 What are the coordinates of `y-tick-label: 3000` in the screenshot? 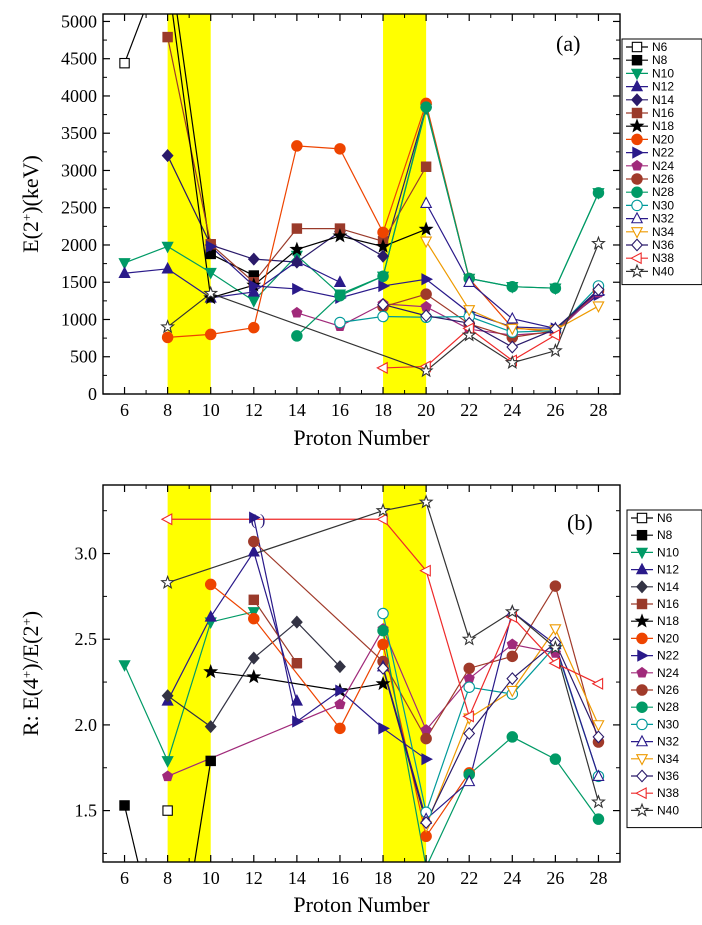 It's located at (79, 170).